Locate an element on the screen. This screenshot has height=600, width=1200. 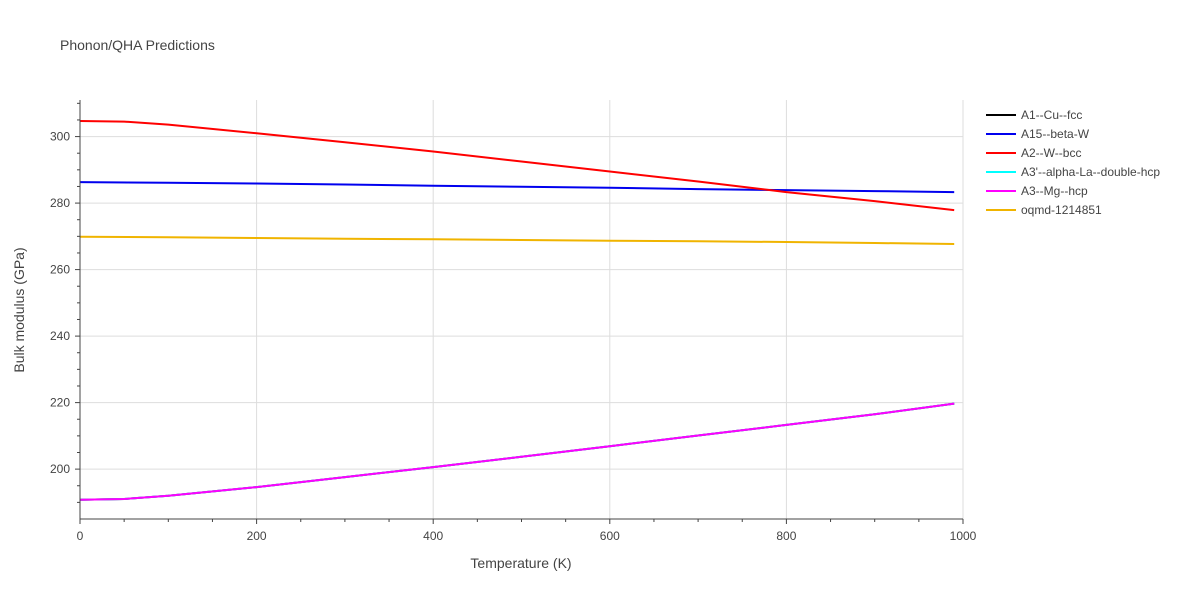
x-axis-title: Temperature (K) is located at coordinates (520, 563).